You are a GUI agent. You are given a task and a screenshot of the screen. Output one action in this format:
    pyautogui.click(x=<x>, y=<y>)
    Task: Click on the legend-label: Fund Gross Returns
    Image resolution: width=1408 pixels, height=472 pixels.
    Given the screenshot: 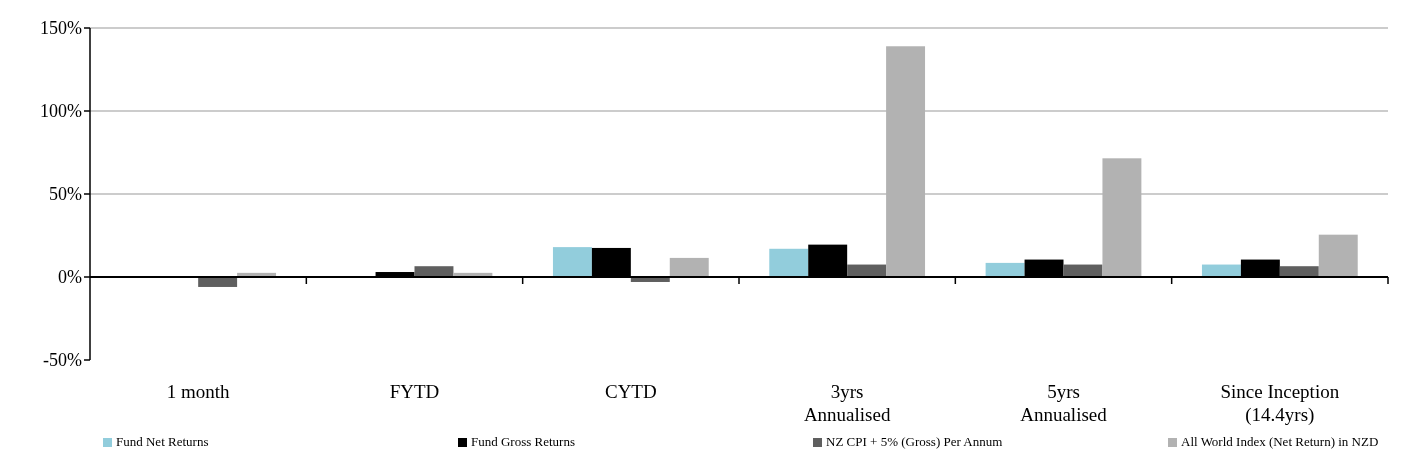 What is the action you would take?
    pyautogui.click(x=523, y=441)
    